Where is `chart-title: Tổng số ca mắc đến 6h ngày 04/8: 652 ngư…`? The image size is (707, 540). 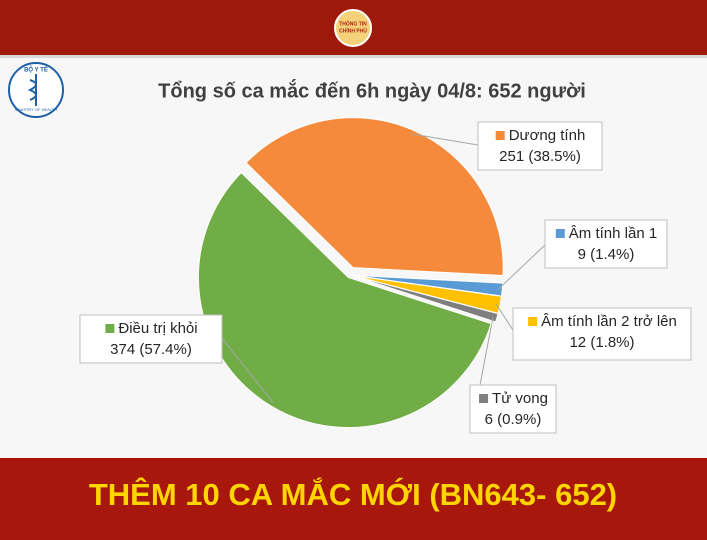 chart-title: Tổng số ca mắc đến 6h ngày 04/8: 652 ngư… is located at coordinates (372, 90).